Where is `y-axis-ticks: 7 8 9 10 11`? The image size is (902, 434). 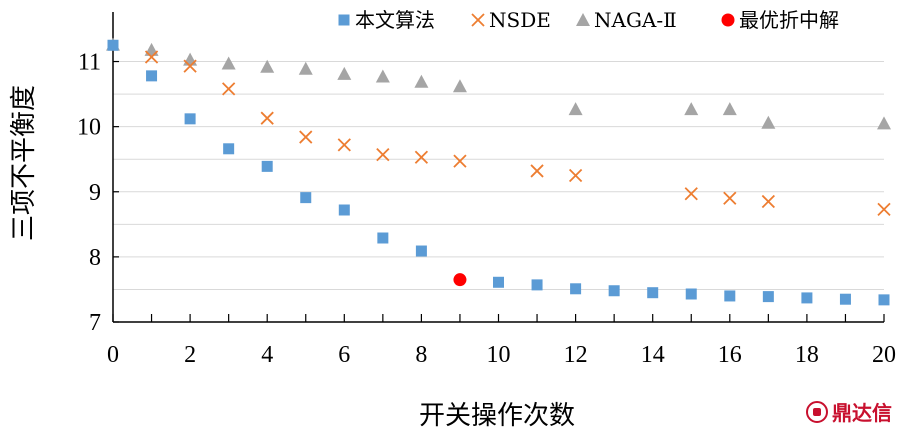
y-axis-ticks: 7 8 9 10 11 is located at coordinates (98, 193).